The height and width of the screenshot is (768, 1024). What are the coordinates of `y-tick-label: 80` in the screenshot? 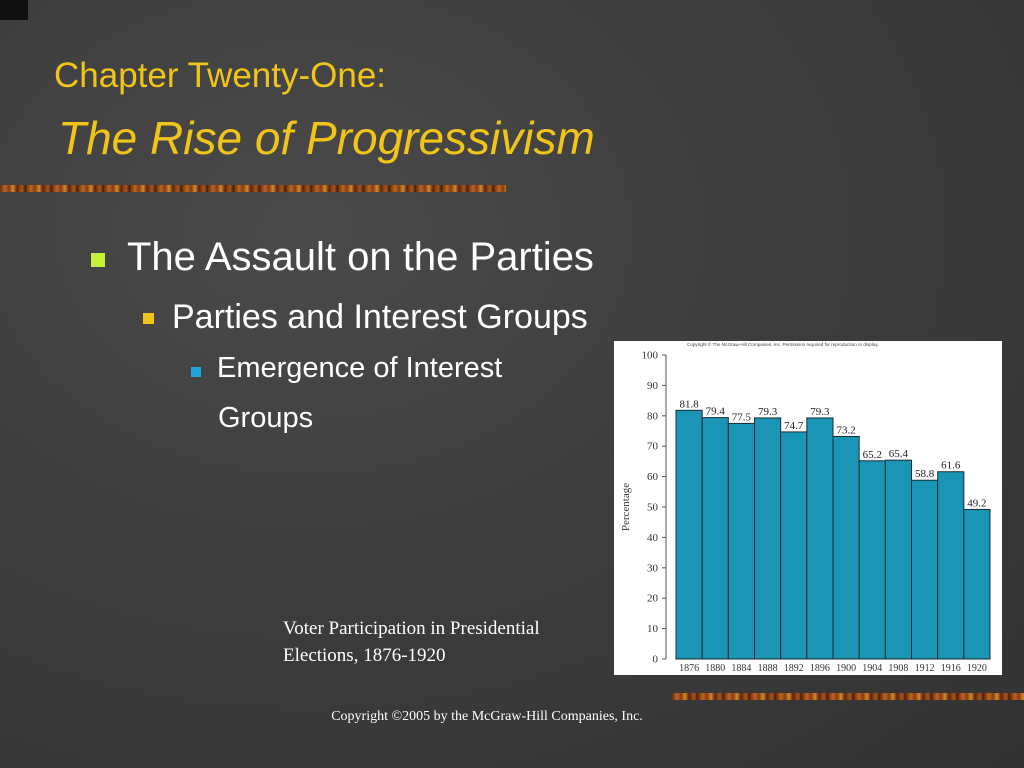 It's located at (653, 416).